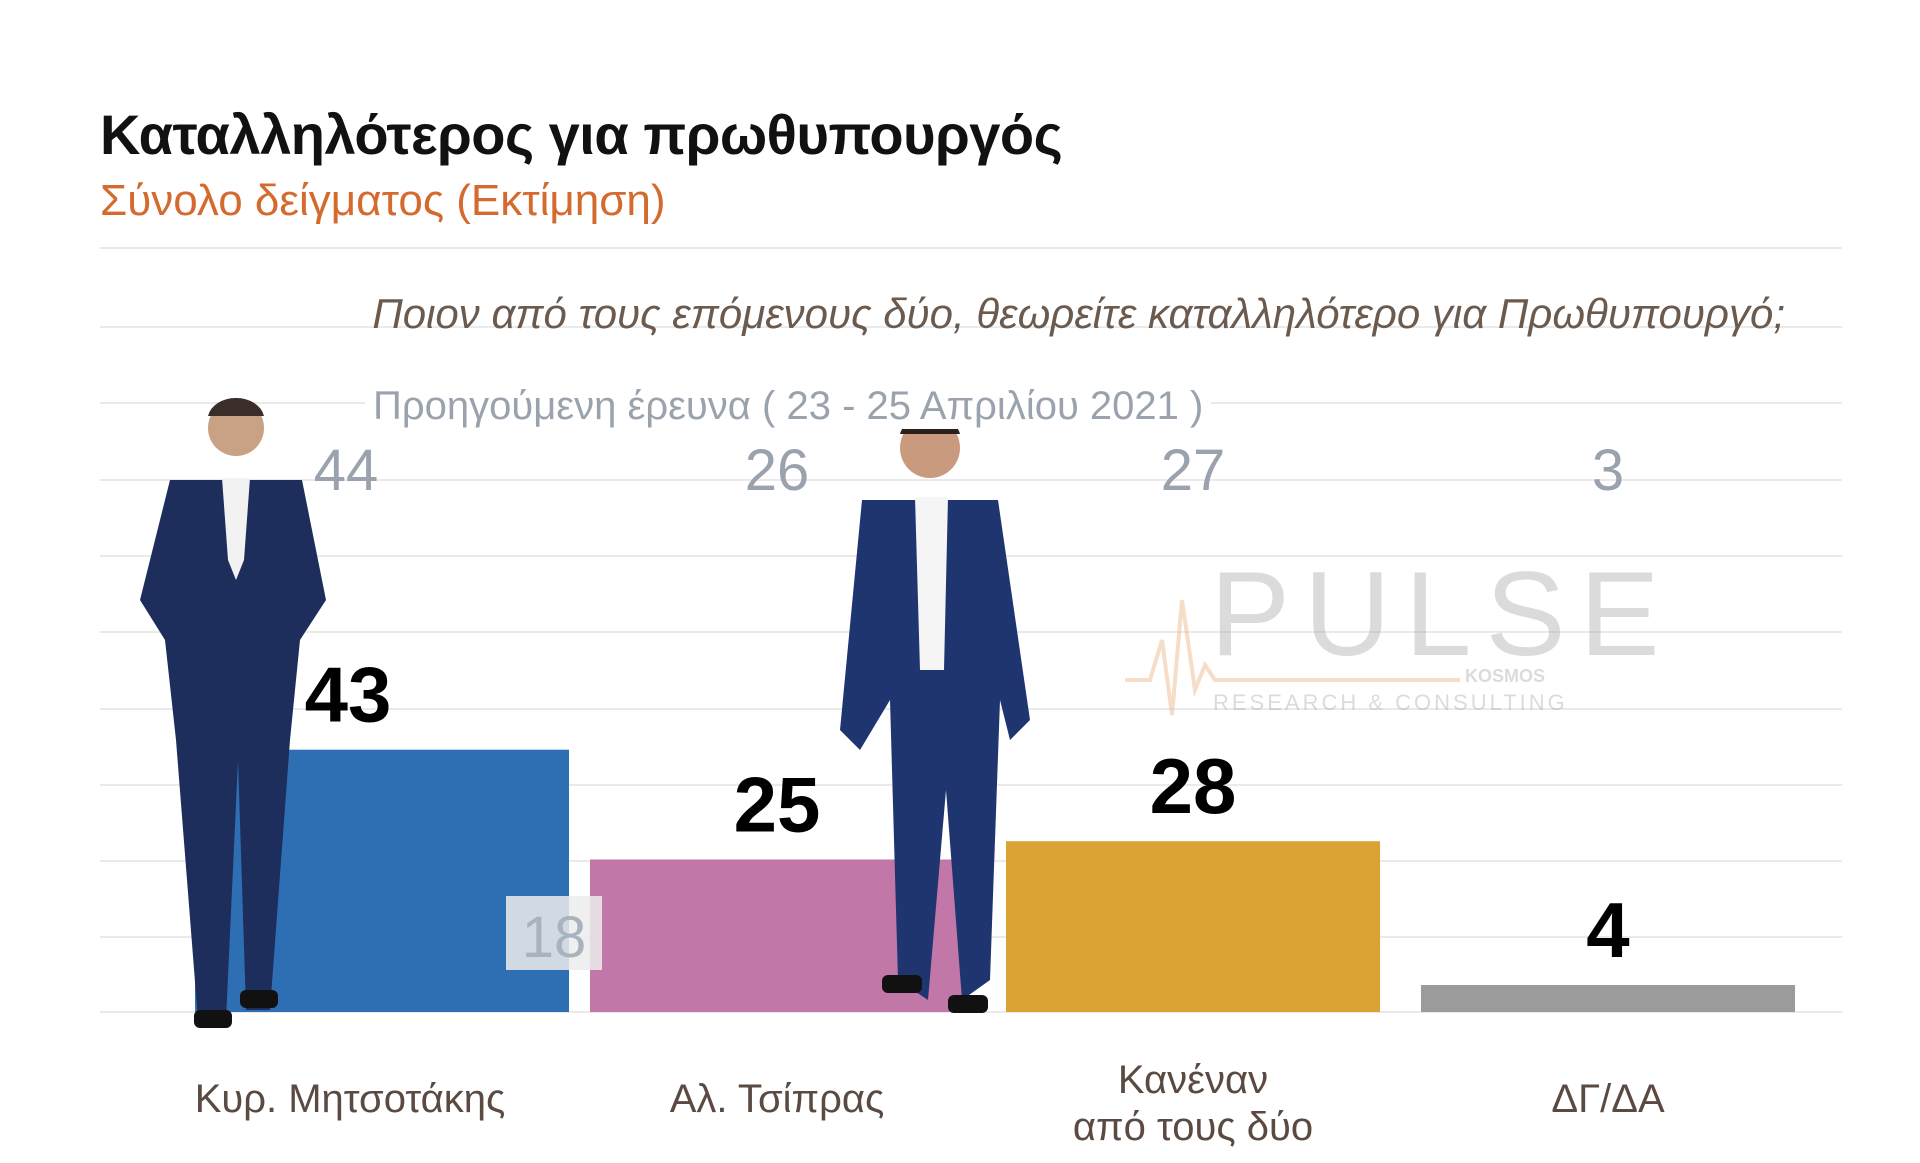  Describe the element at coordinates (1608, 1099) in the screenshot. I see `category-label: ΔΓ/ΔΑ` at that location.